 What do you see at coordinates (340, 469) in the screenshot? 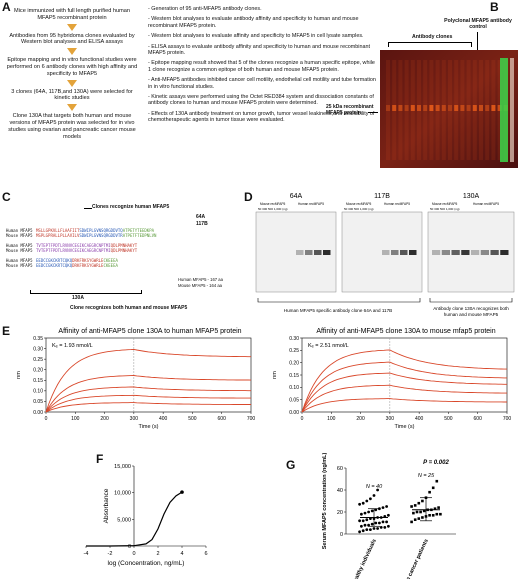
I see `y-tick-label: 60` at bounding box center [340, 469].